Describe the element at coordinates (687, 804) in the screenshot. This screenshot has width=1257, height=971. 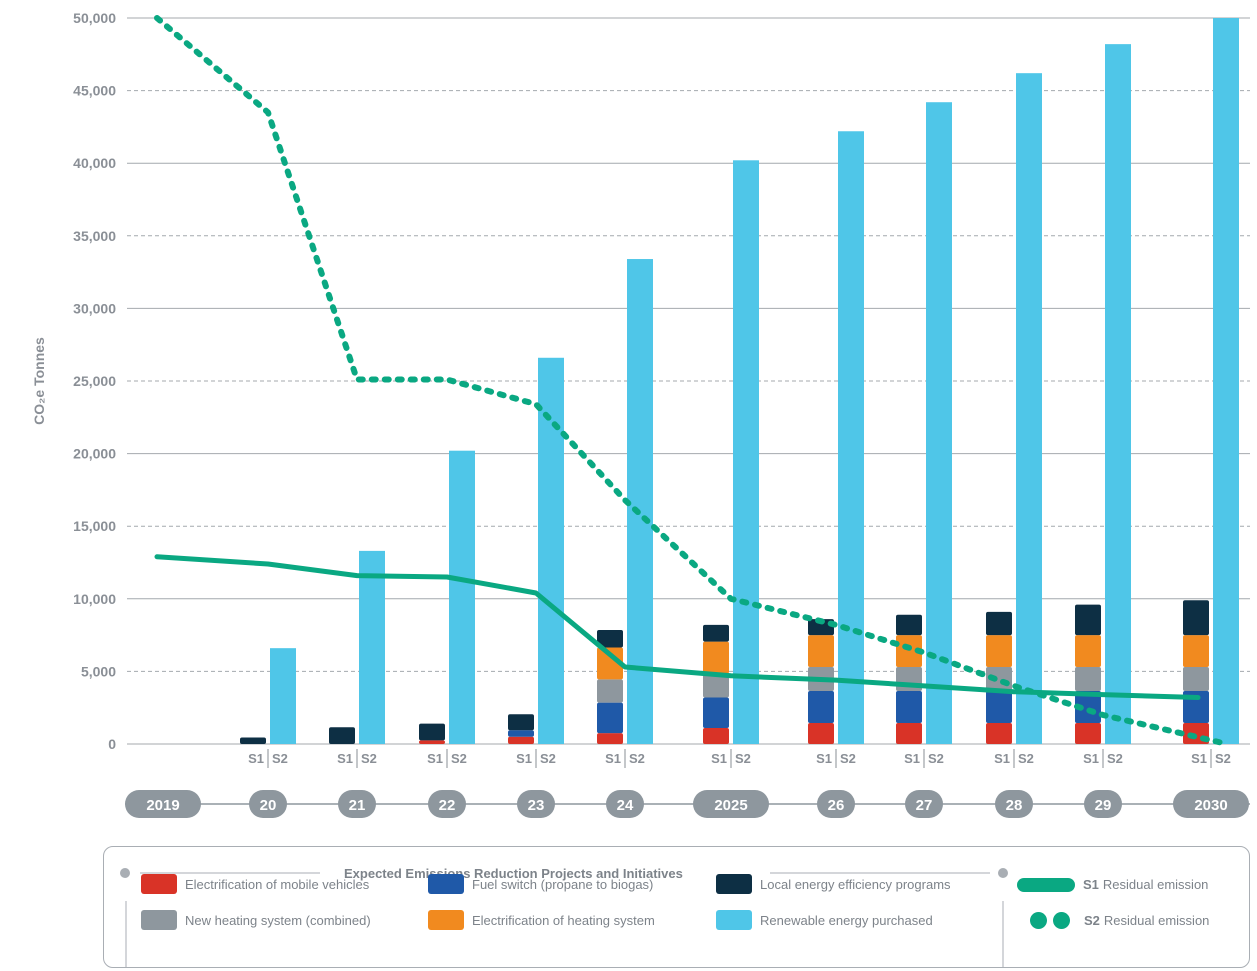
I see `year-timeline: 2019 20 21 22 23 24 2025 26 27 28 29 2030` at that location.